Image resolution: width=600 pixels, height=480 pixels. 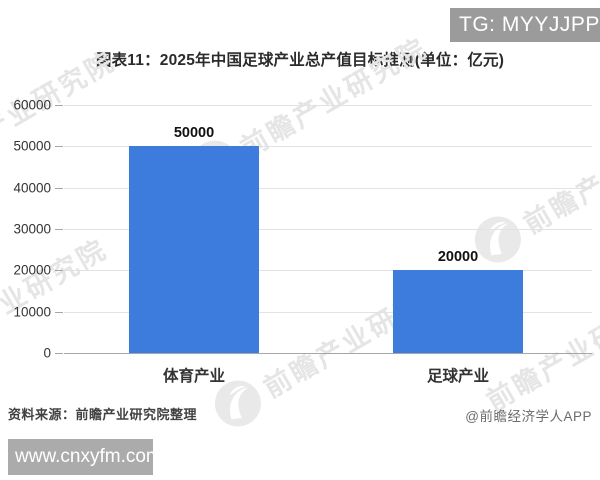 What do you see at coordinates (32, 146) in the screenshot?
I see `y-tick-label: 50000` at bounding box center [32, 146].